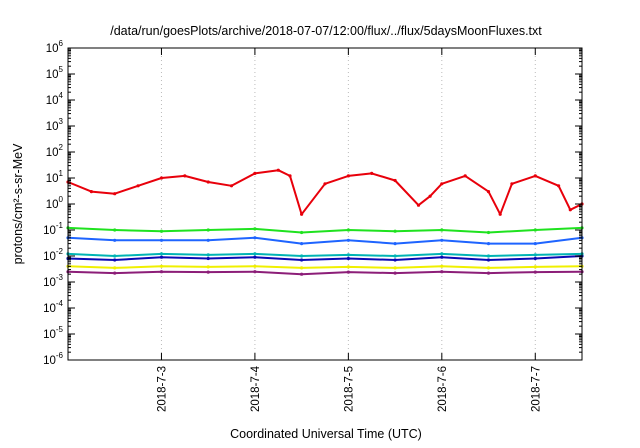 The height and width of the screenshot is (448, 640). Describe the element at coordinates (55, 73) in the screenshot. I see `y-tick-label: 10⁵` at that location.